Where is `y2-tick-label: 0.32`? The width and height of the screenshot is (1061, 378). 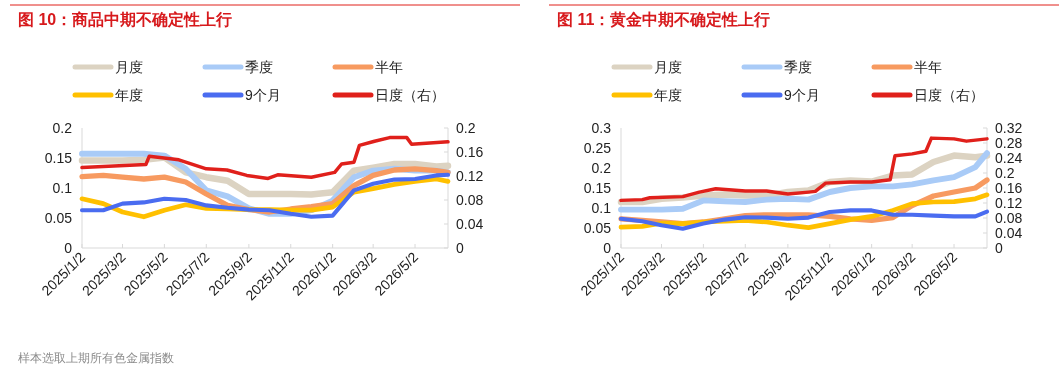 y2-tick-label: 0.32 is located at coordinates (1009, 128).